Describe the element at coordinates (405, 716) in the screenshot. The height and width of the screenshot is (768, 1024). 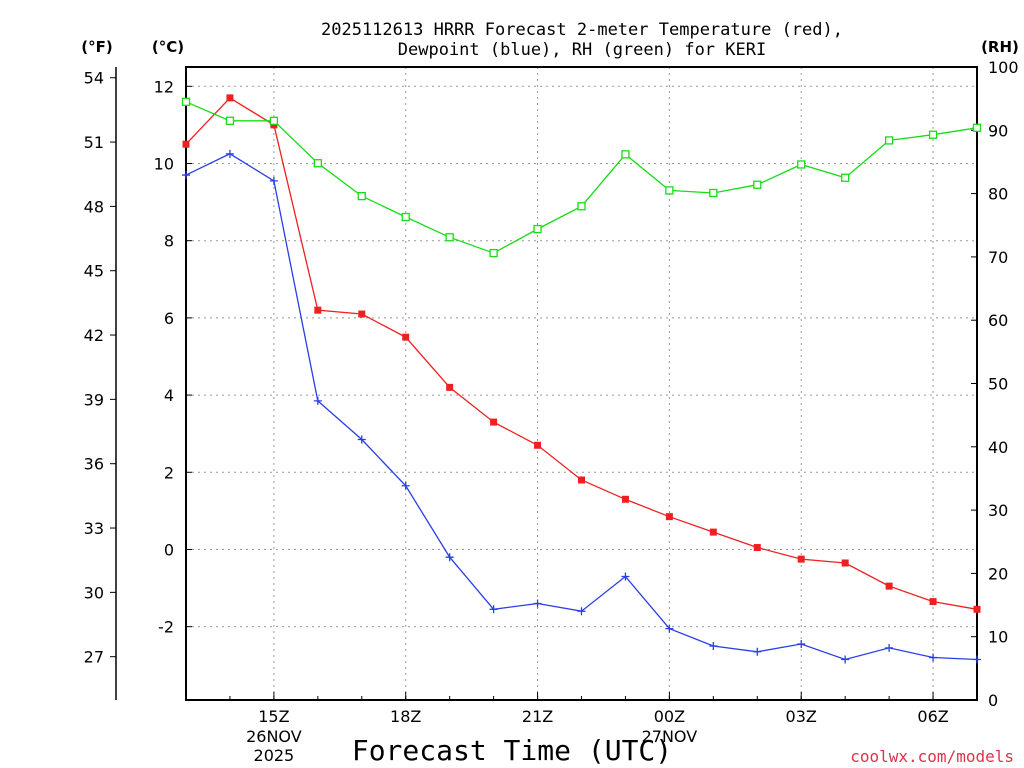
I see `time-tick-label: 18Z` at that location.